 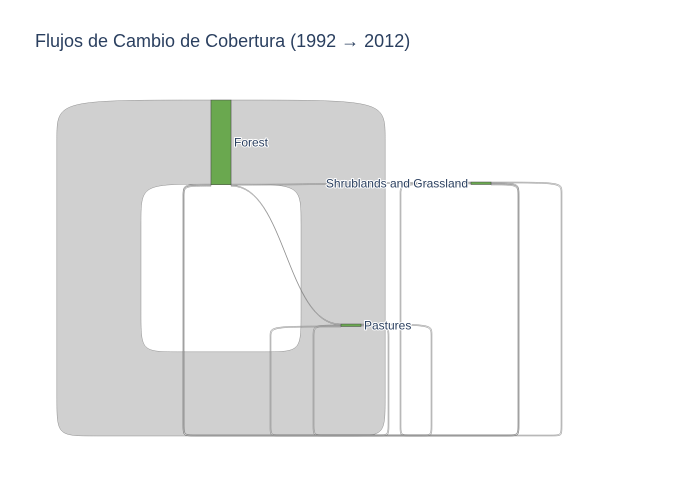 What do you see at coordinates (351, 325) in the screenshot?
I see `sankey-node-pastures` at bounding box center [351, 325].